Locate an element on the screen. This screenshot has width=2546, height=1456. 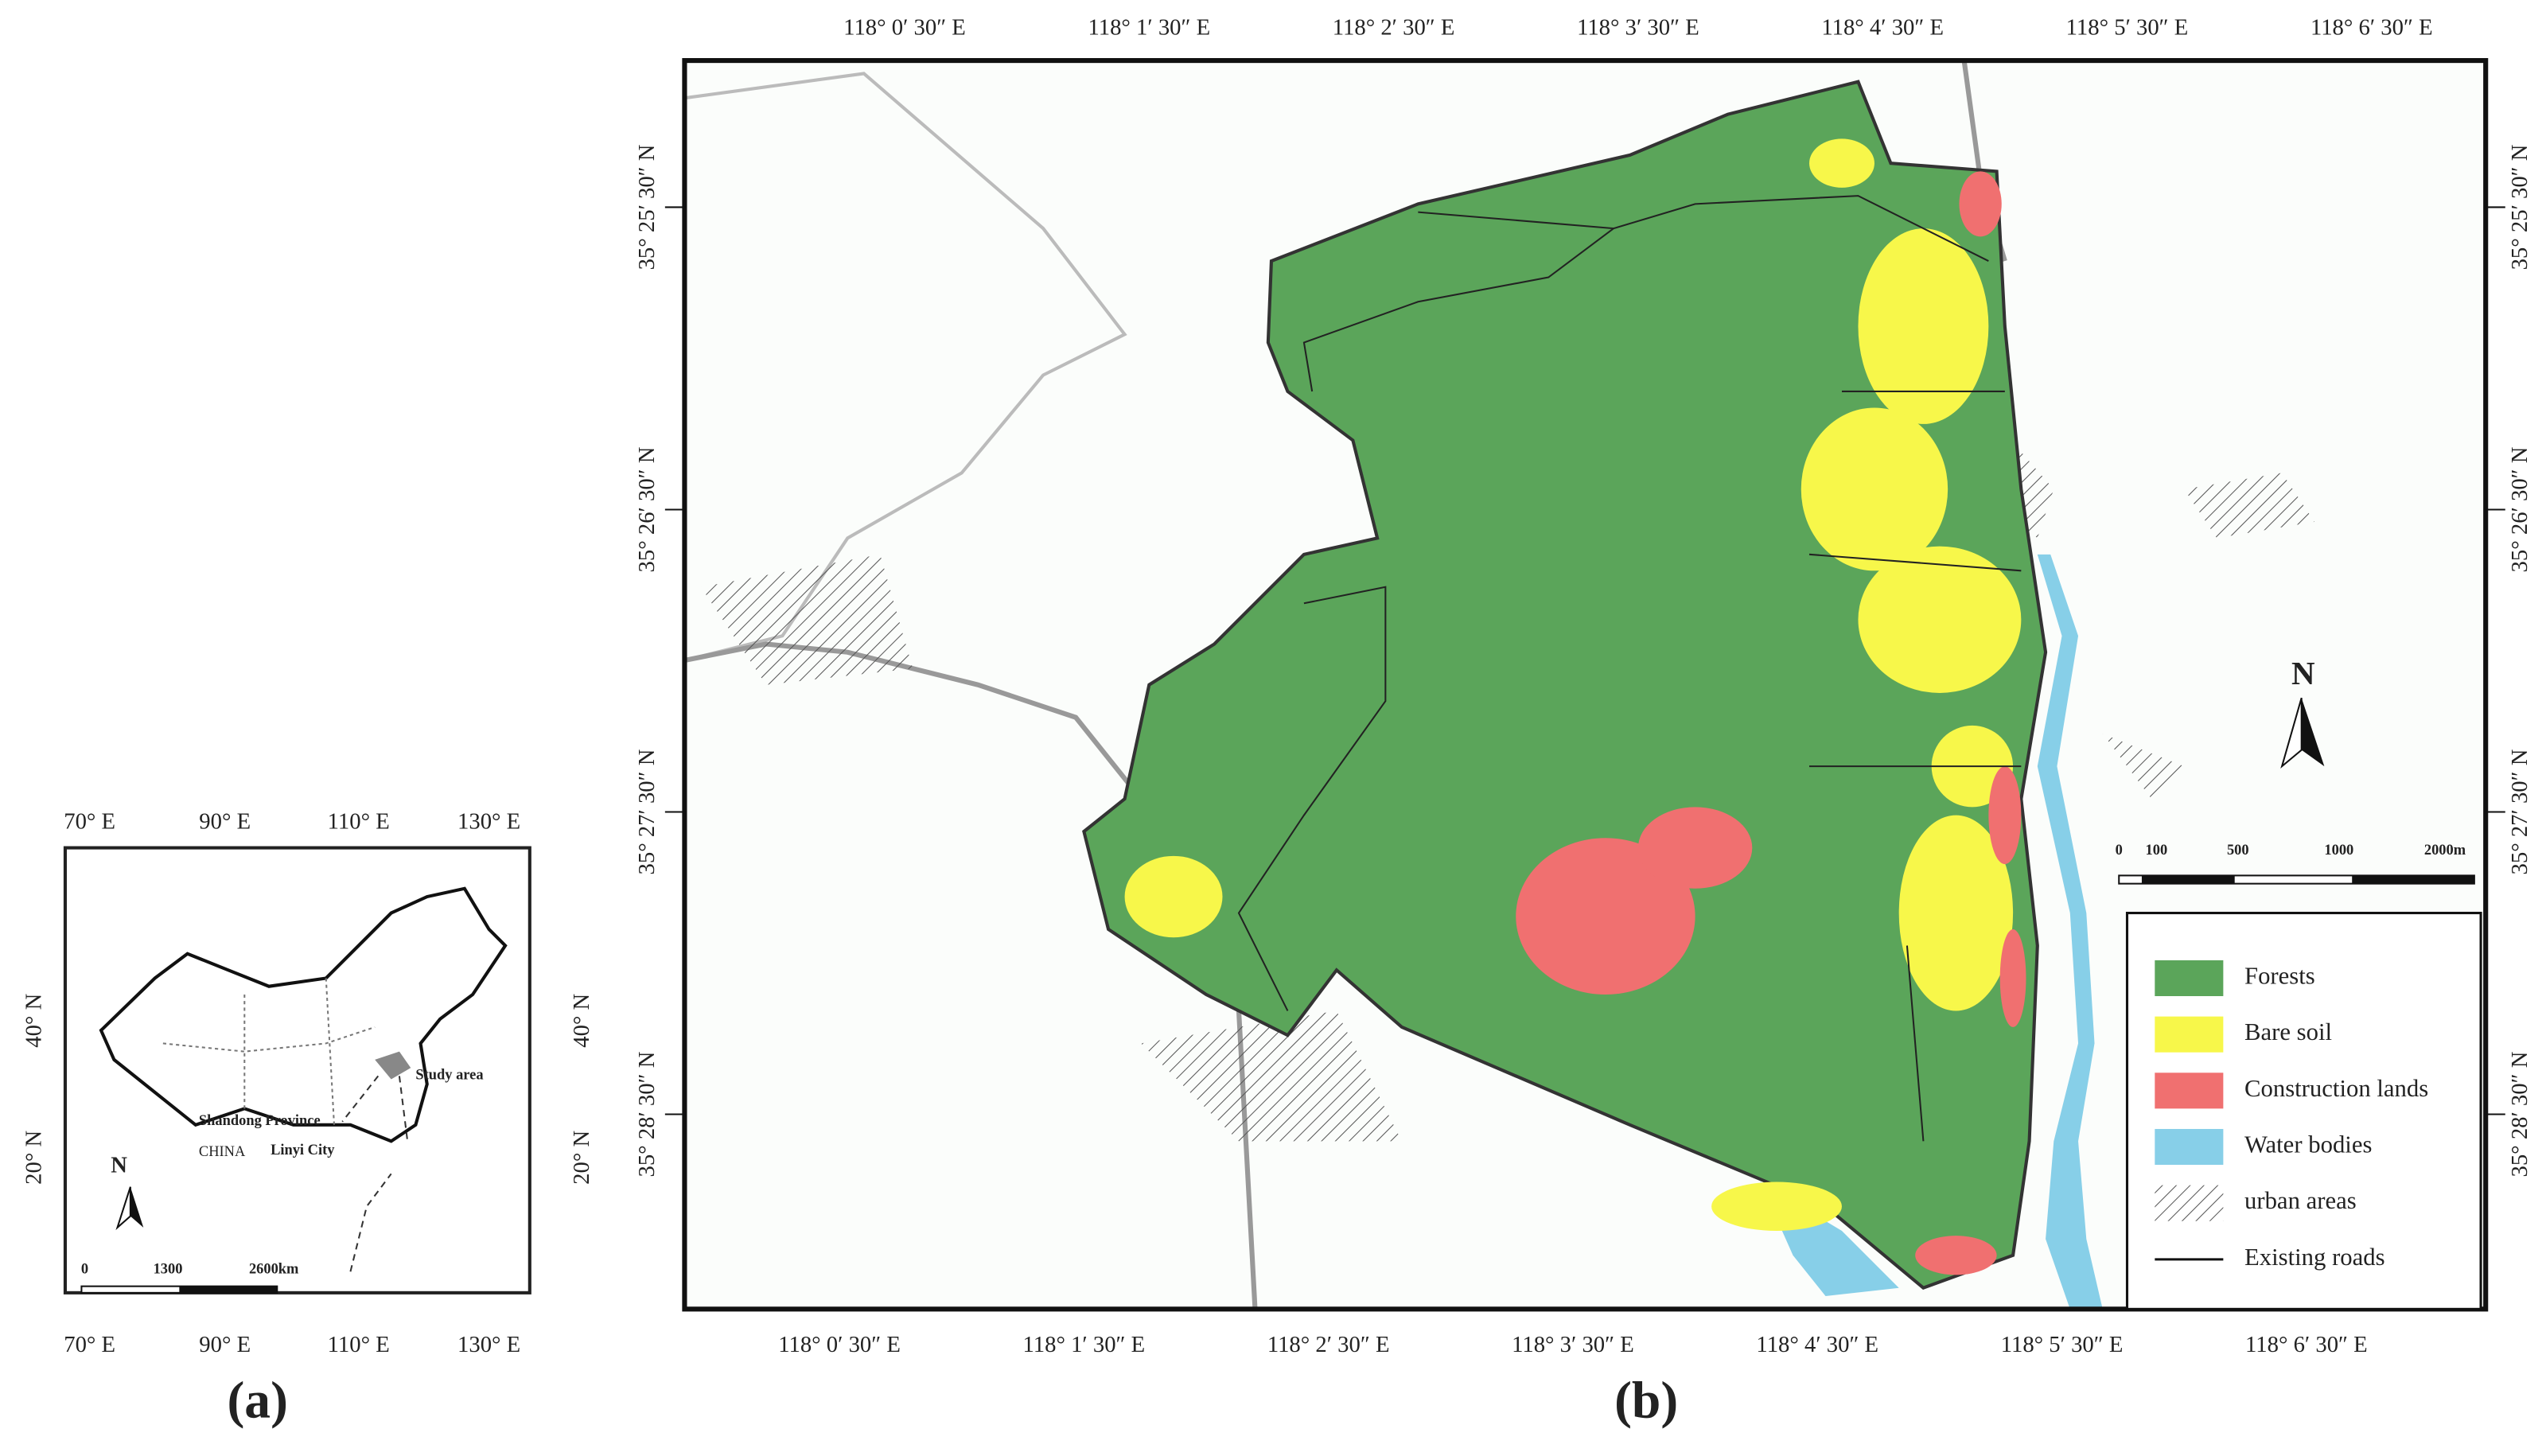
river is located at coordinates (2070, 932).